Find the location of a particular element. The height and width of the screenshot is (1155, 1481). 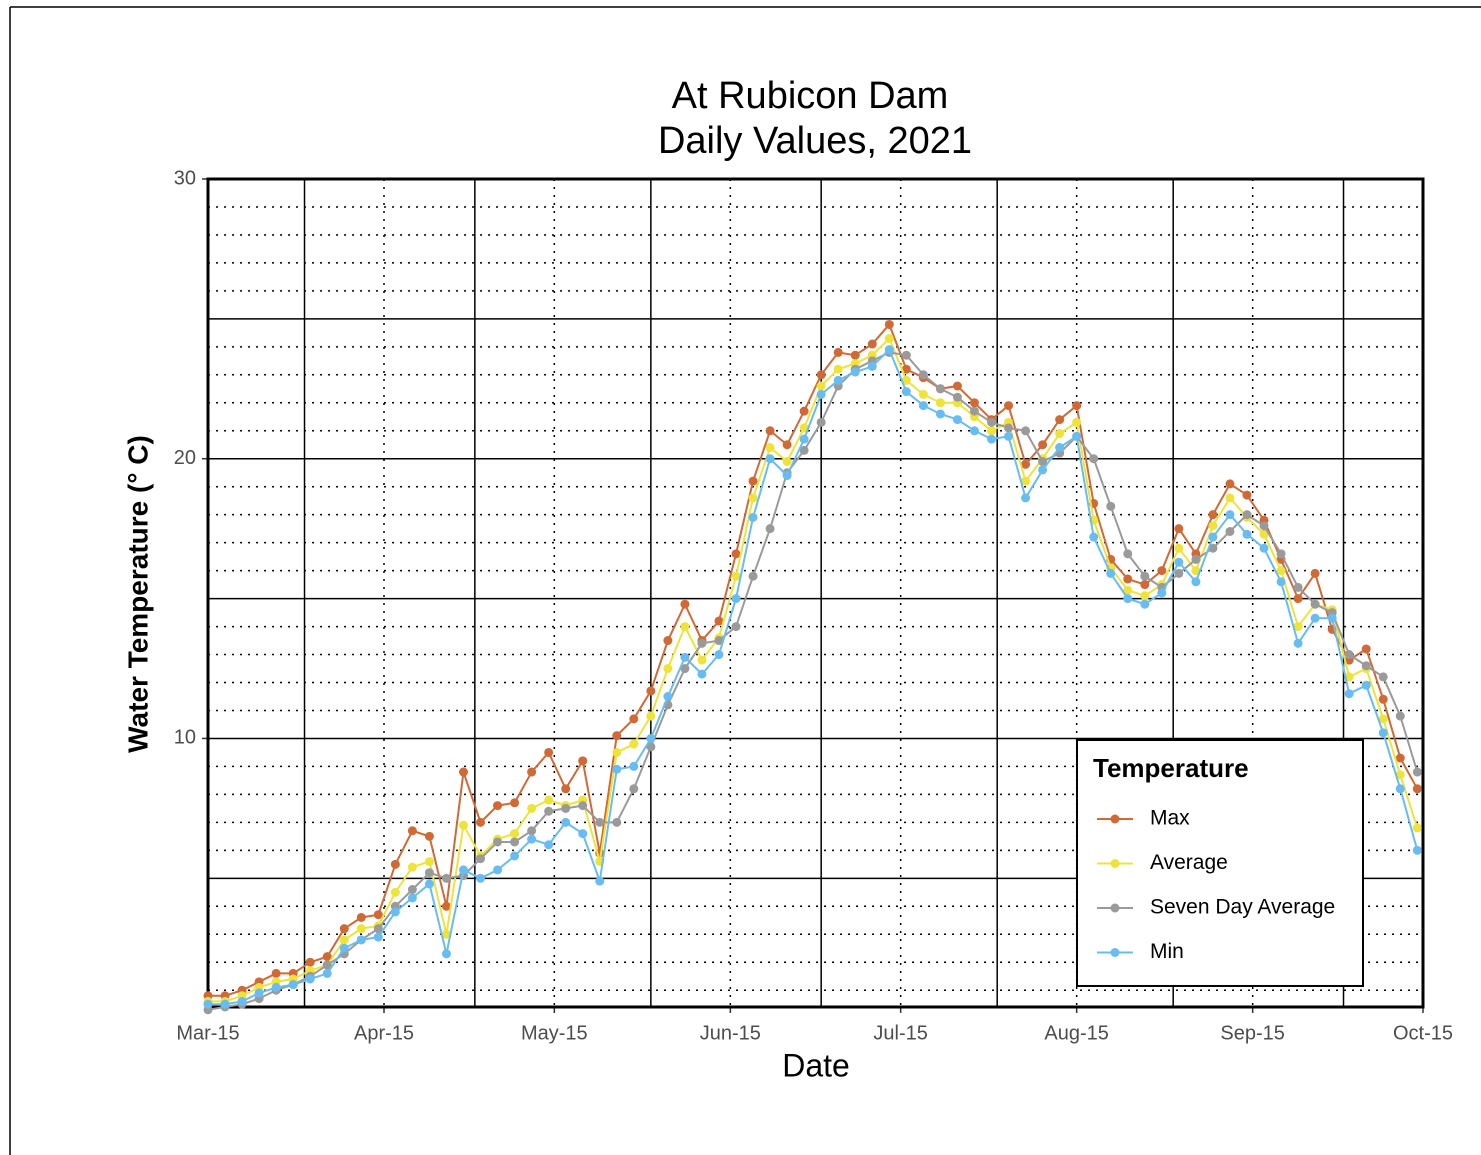

legend-marker is located at coordinates (1115, 863).